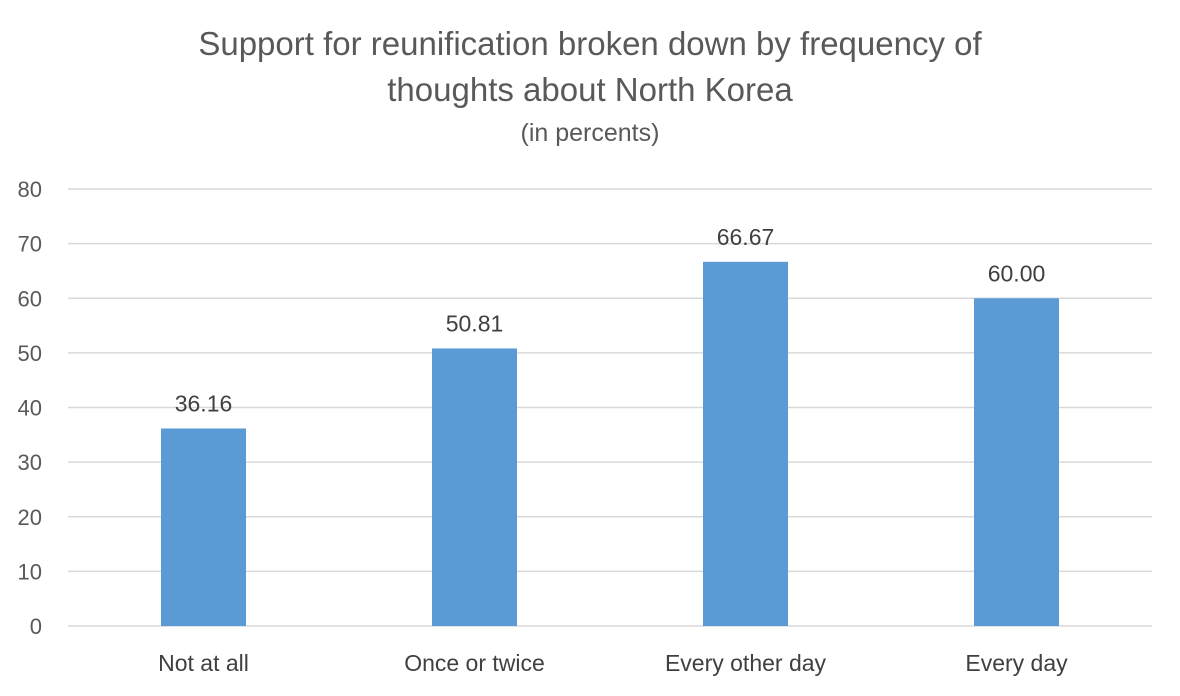 The width and height of the screenshot is (1180, 696). What do you see at coordinates (30, 408) in the screenshot?
I see `y-tick-label: 40` at bounding box center [30, 408].